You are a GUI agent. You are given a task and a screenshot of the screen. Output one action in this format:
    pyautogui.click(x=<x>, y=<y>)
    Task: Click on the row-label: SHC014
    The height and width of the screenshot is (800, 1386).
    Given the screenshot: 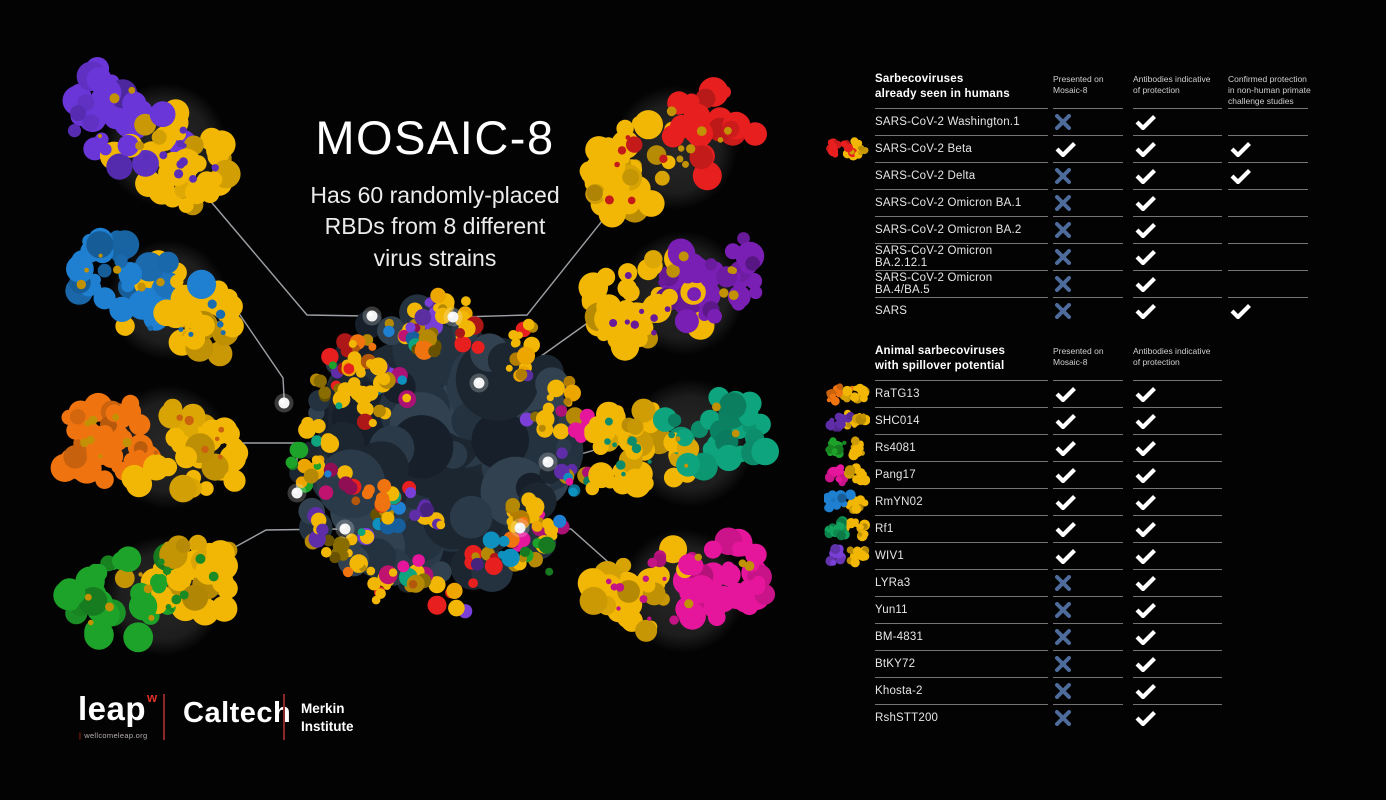 What is the action you would take?
    pyautogui.click(x=961, y=420)
    